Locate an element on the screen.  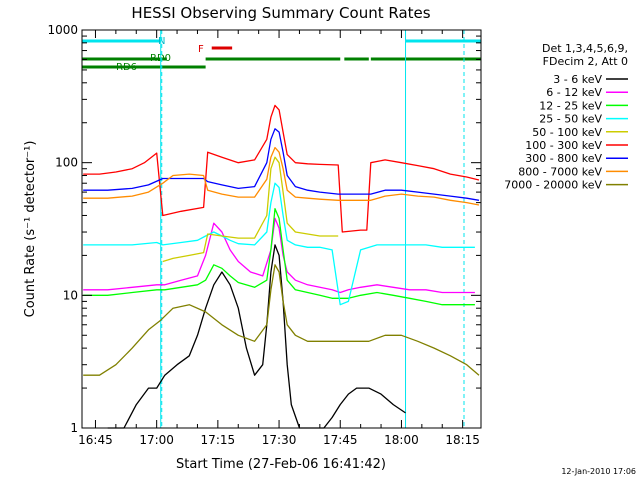
rd6-bar-label: RD6 is located at coordinates (126, 67).